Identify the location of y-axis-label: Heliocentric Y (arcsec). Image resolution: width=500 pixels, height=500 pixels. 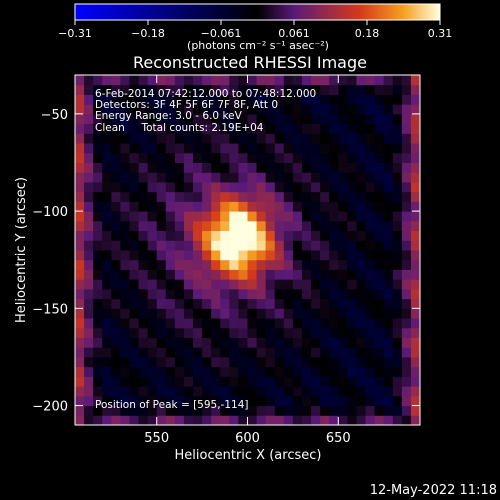
(21, 250).